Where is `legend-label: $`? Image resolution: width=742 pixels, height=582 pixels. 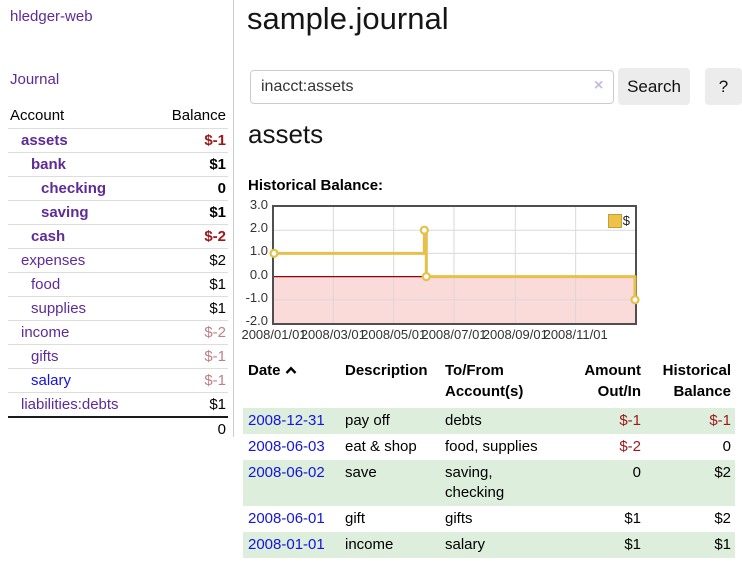 legend-label: $ is located at coordinates (626, 220).